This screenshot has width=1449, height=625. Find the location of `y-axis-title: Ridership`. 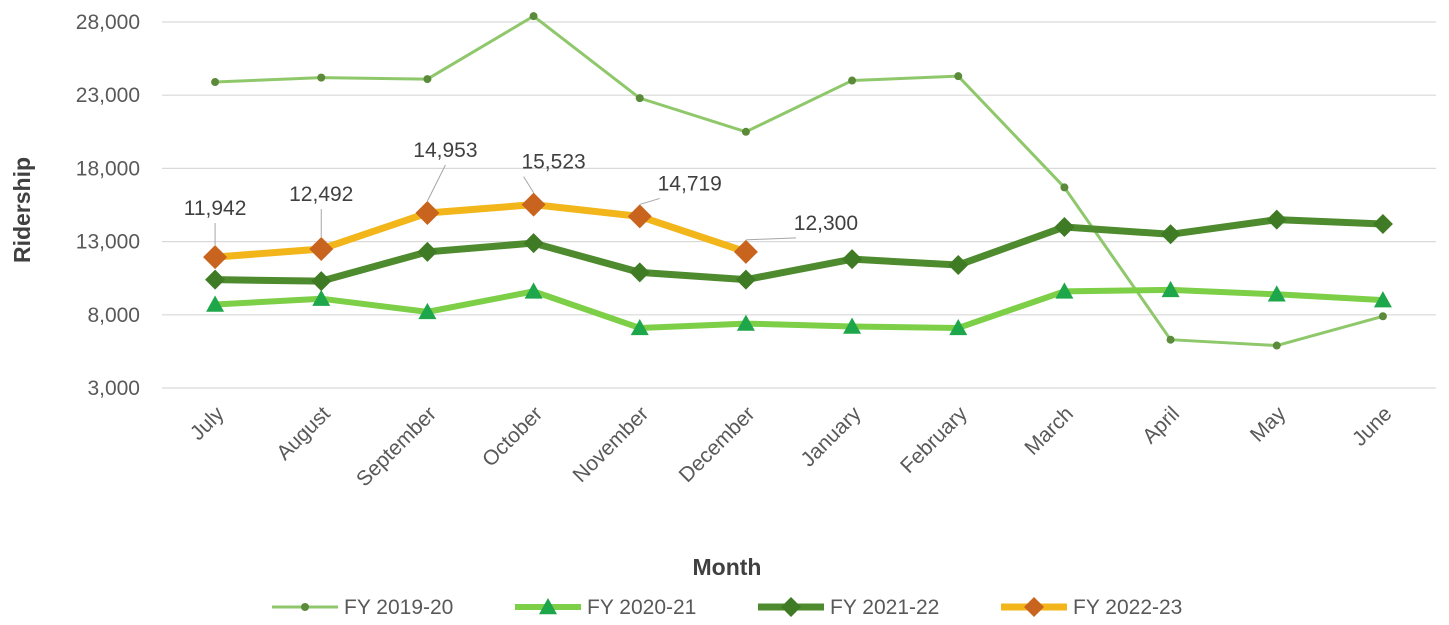

y-axis-title: Ridership is located at coordinates (22, 210).